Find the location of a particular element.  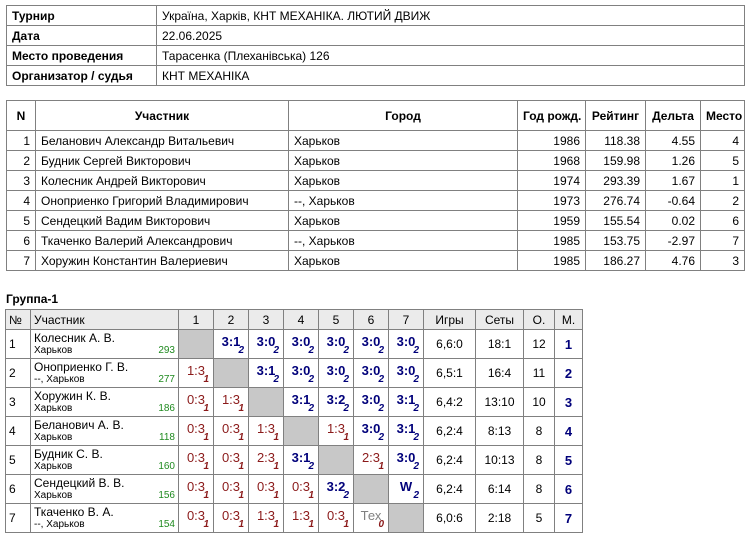

column-header: Город is located at coordinates (403, 115).